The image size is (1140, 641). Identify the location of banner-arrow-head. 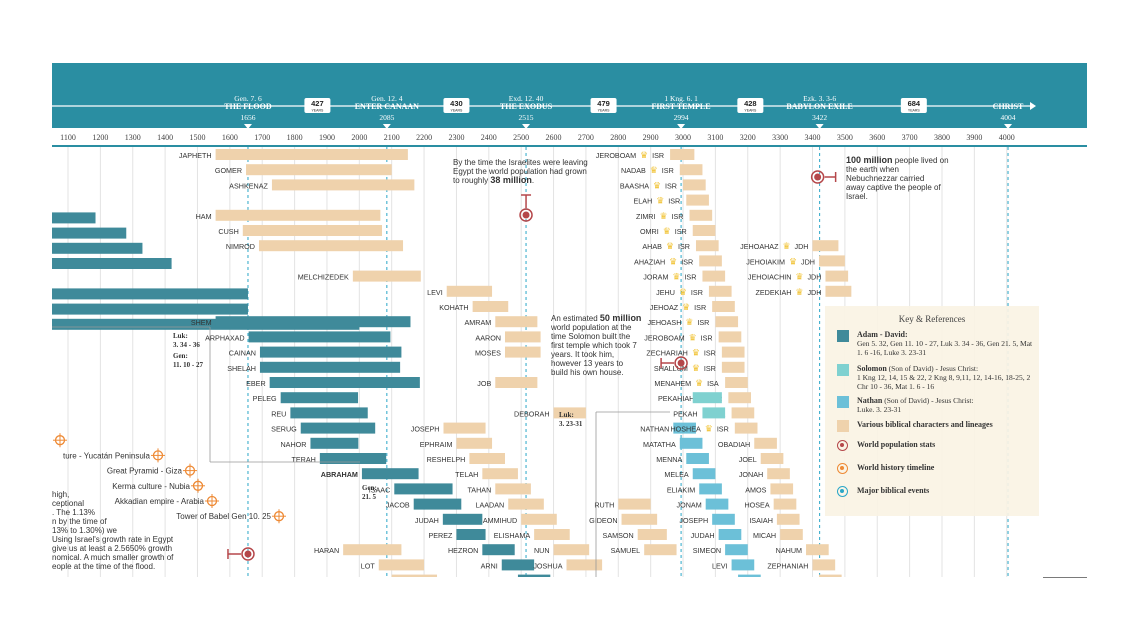
(1033, 106).